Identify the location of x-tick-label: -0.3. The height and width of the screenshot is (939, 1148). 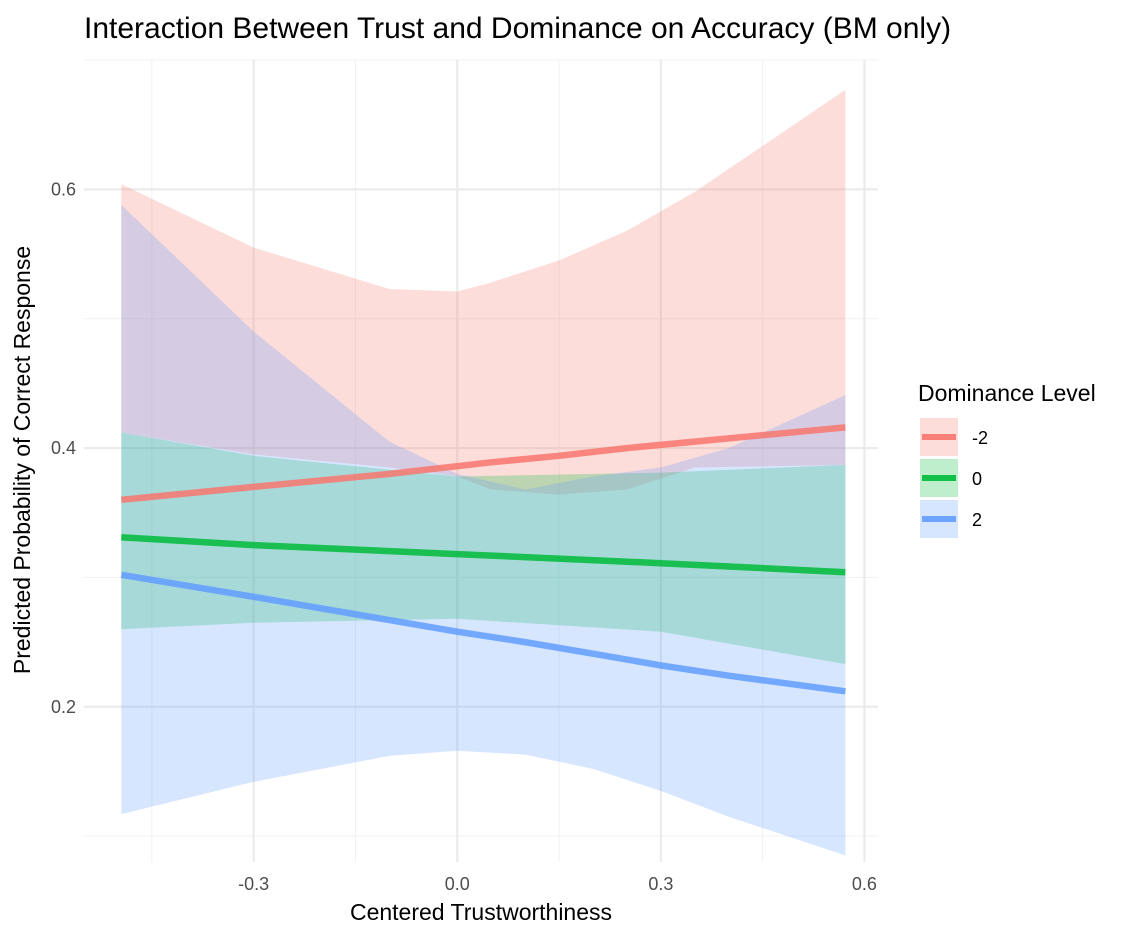
(253, 884).